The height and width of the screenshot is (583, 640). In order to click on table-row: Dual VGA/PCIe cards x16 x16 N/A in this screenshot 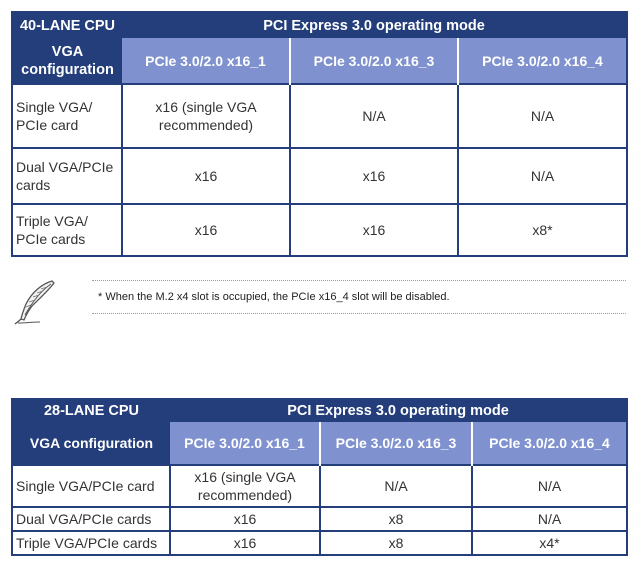, I will do `click(319, 176)`.